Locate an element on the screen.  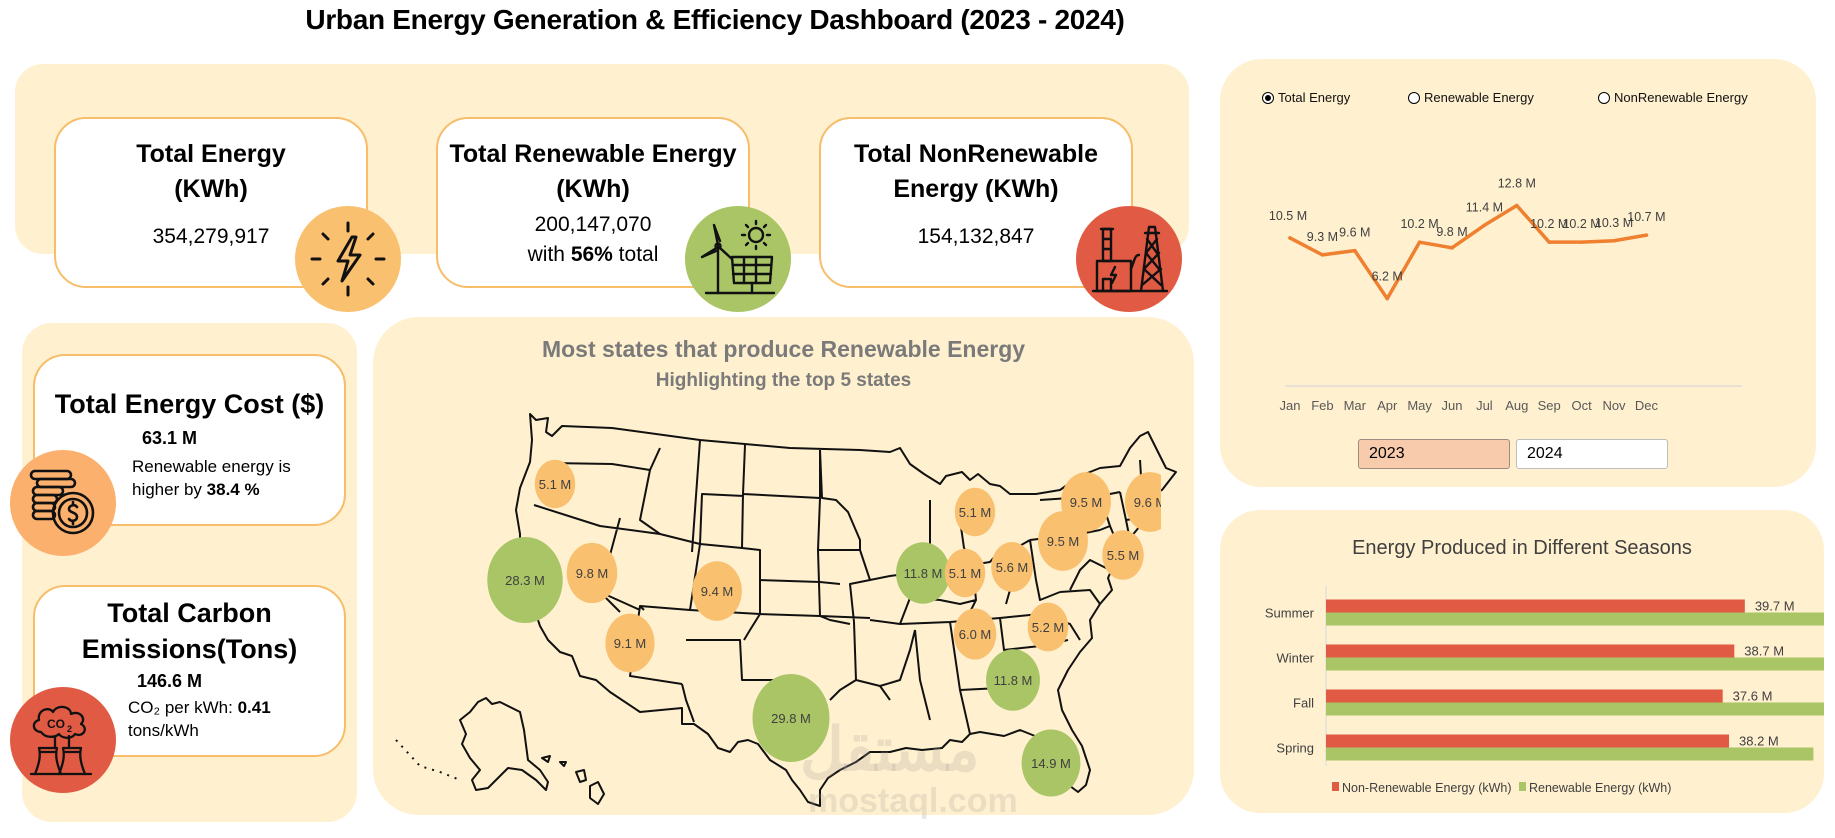
bubble-new-jersey is located at coordinates (1123, 555).